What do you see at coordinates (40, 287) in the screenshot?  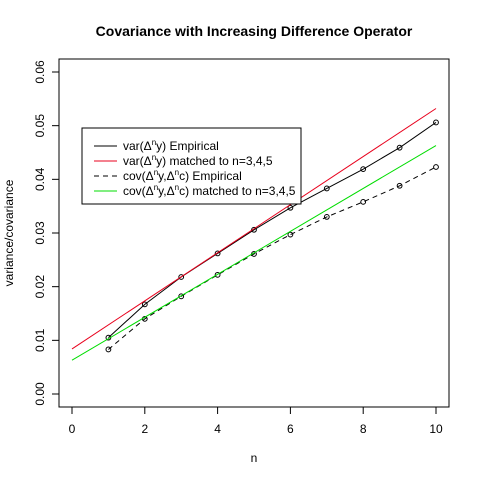 I see `y-tick-label: 0.02` at bounding box center [40, 287].